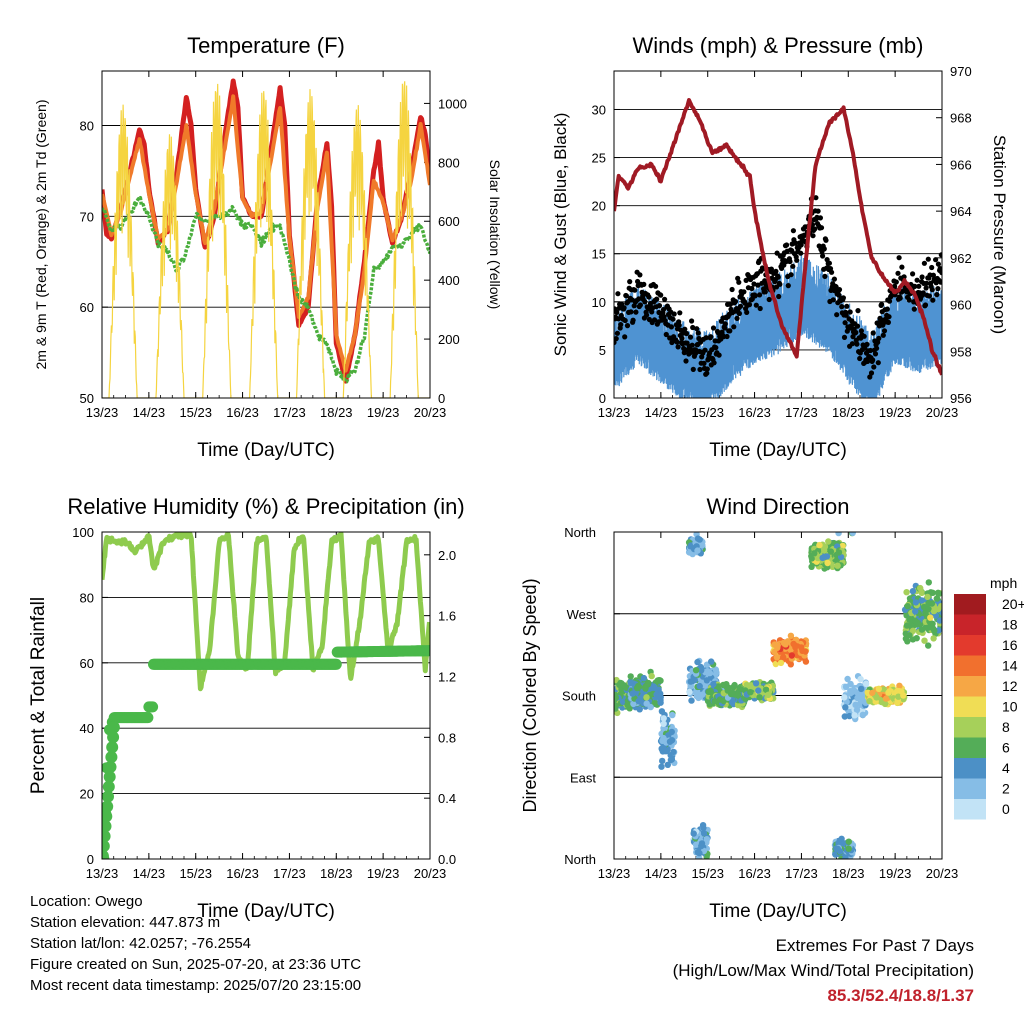 Image resolution: width=1024 pixels, height=1024 pixels. I want to click on series-wind-direction, so click(778, 695).